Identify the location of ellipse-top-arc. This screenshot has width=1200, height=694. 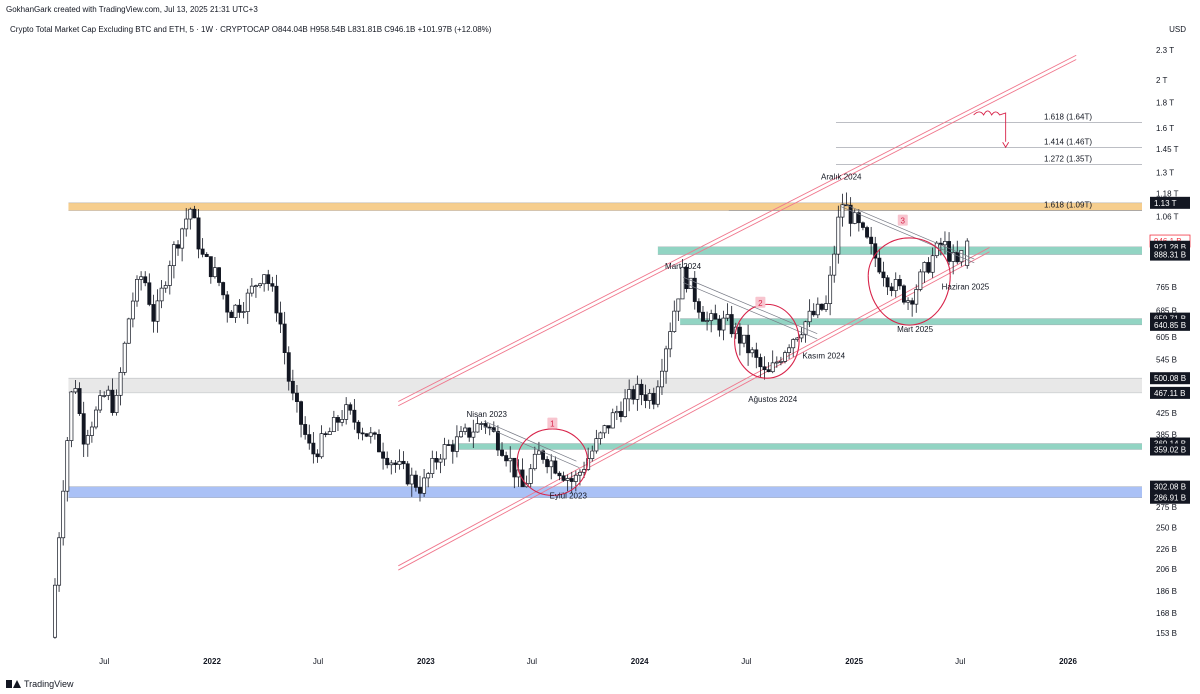
(552, 445).